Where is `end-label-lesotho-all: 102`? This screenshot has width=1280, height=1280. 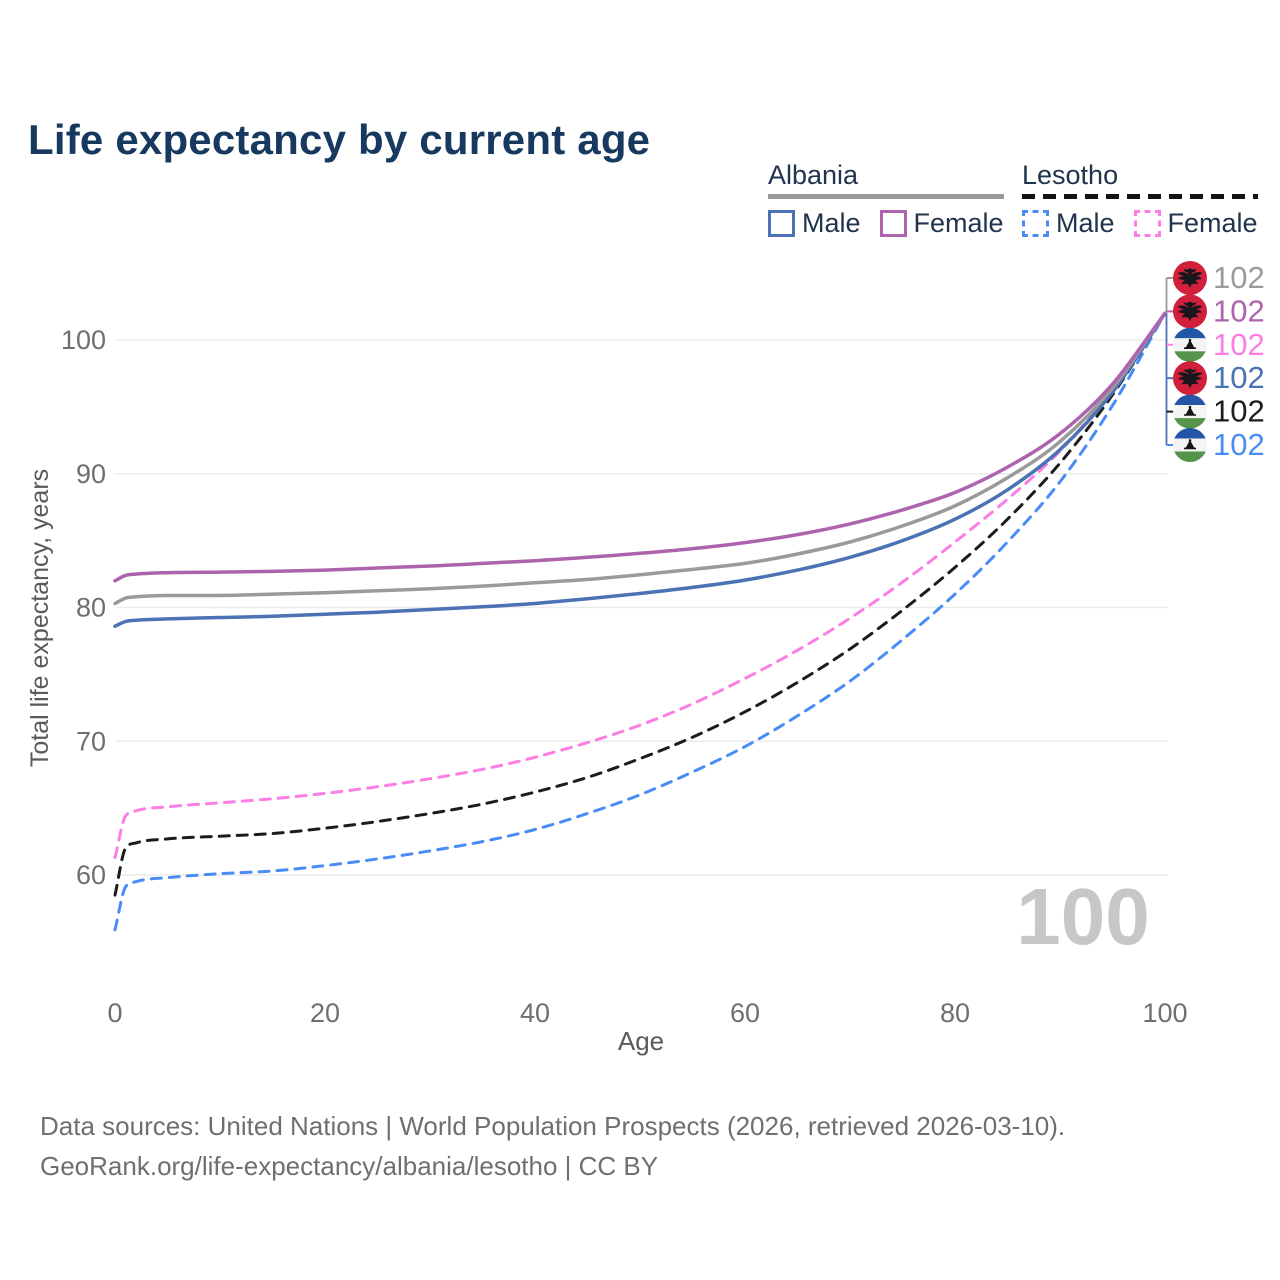
end-label-lesotho-all: 102 is located at coordinates (1215, 411).